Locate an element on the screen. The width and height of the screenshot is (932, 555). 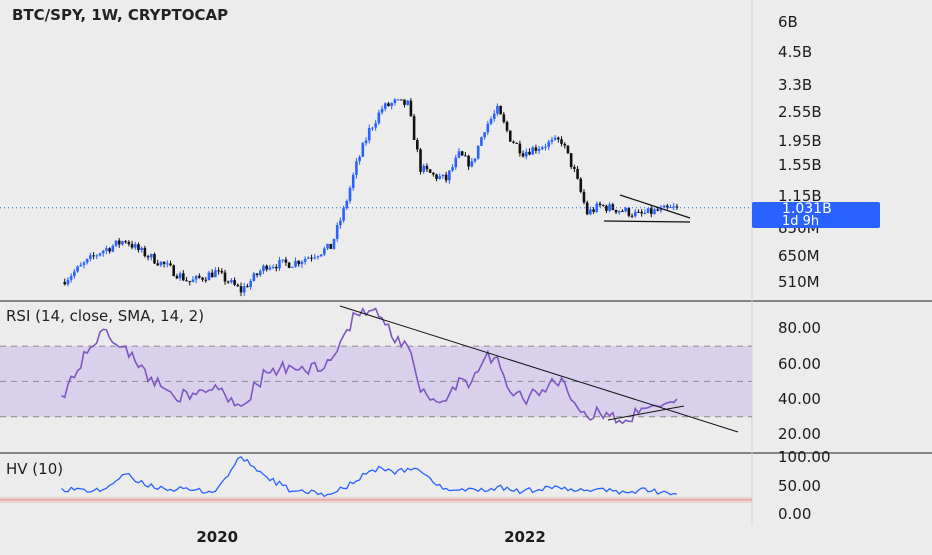
hv-line is located at coordinates (369, 477).